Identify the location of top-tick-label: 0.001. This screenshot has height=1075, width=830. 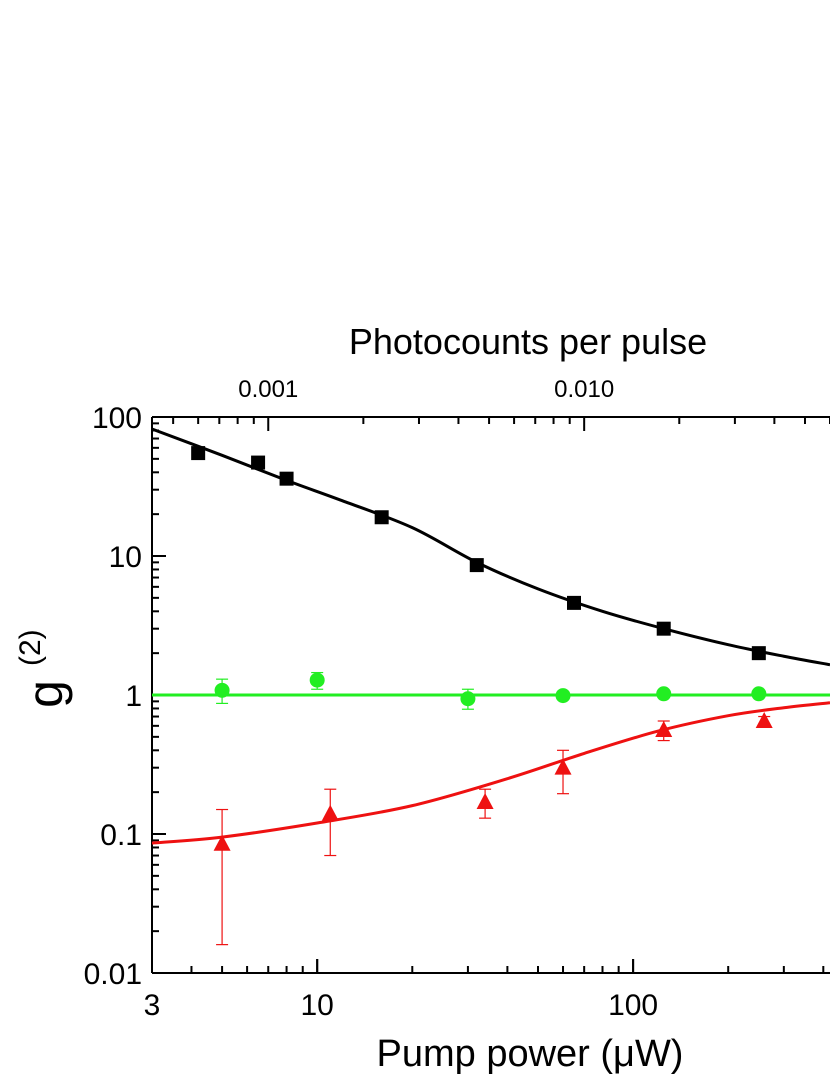
(268, 389).